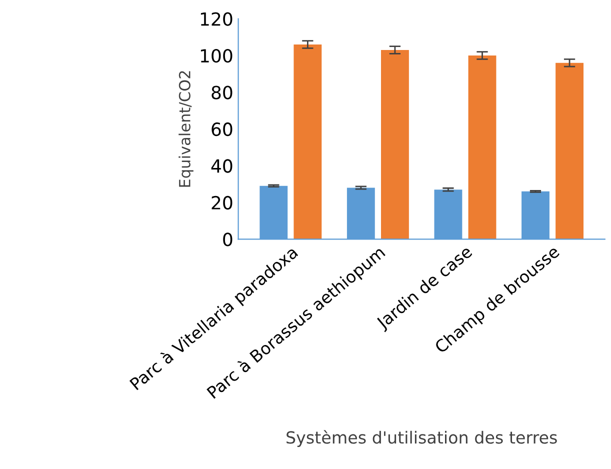  What do you see at coordinates (216, 19) in the screenshot?
I see `y-tick-label: 120` at bounding box center [216, 19].